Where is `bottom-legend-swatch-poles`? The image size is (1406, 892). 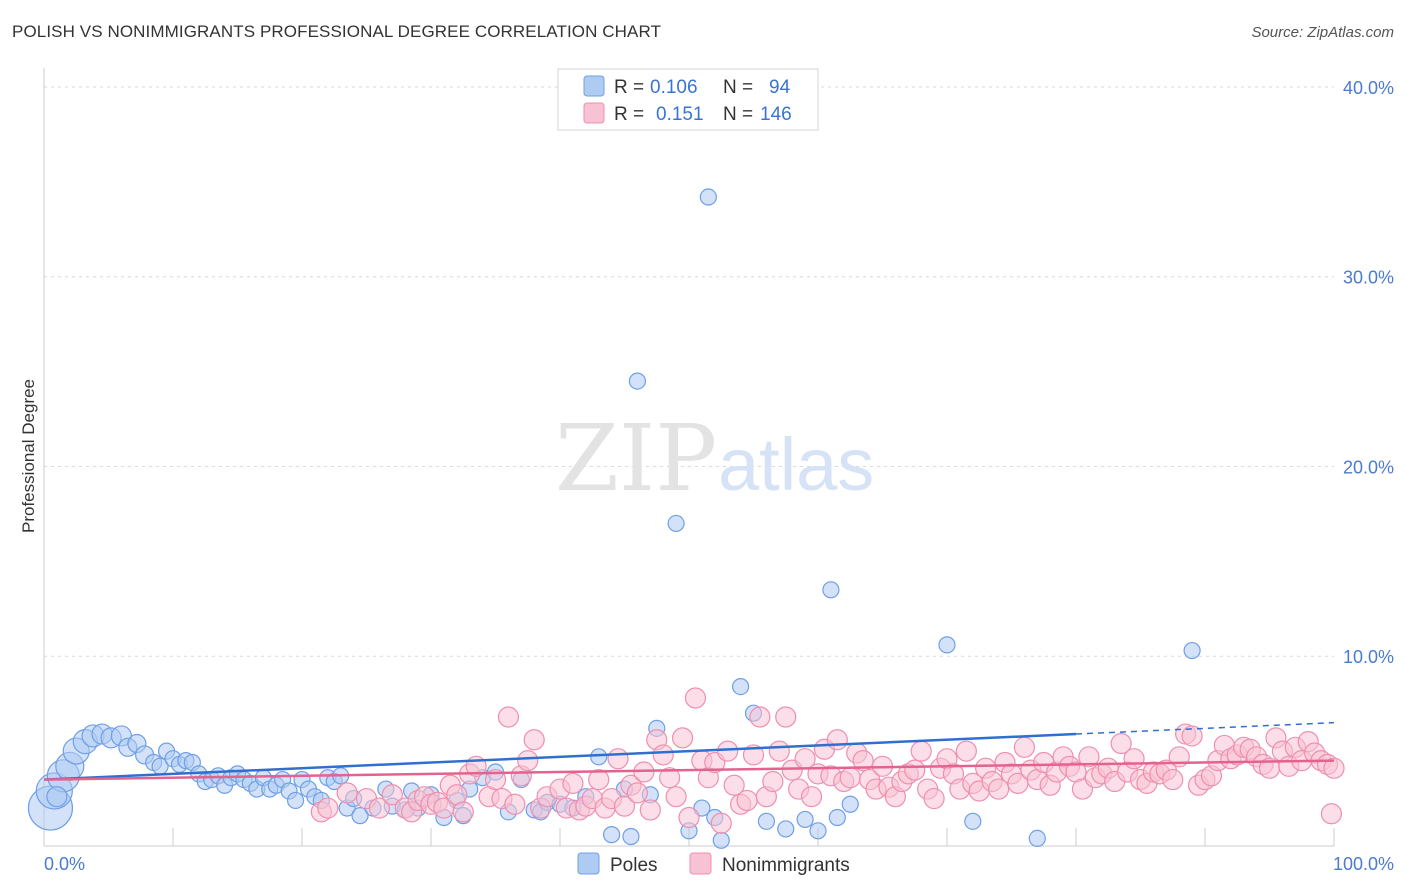 bottom-legend-swatch-poles is located at coordinates (588, 863).